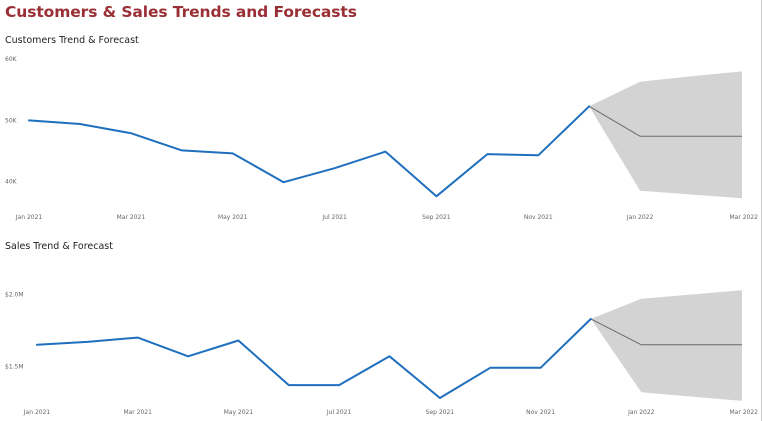 This screenshot has height=421, width=762. I want to click on y-tick-label: 60K, so click(11, 59).